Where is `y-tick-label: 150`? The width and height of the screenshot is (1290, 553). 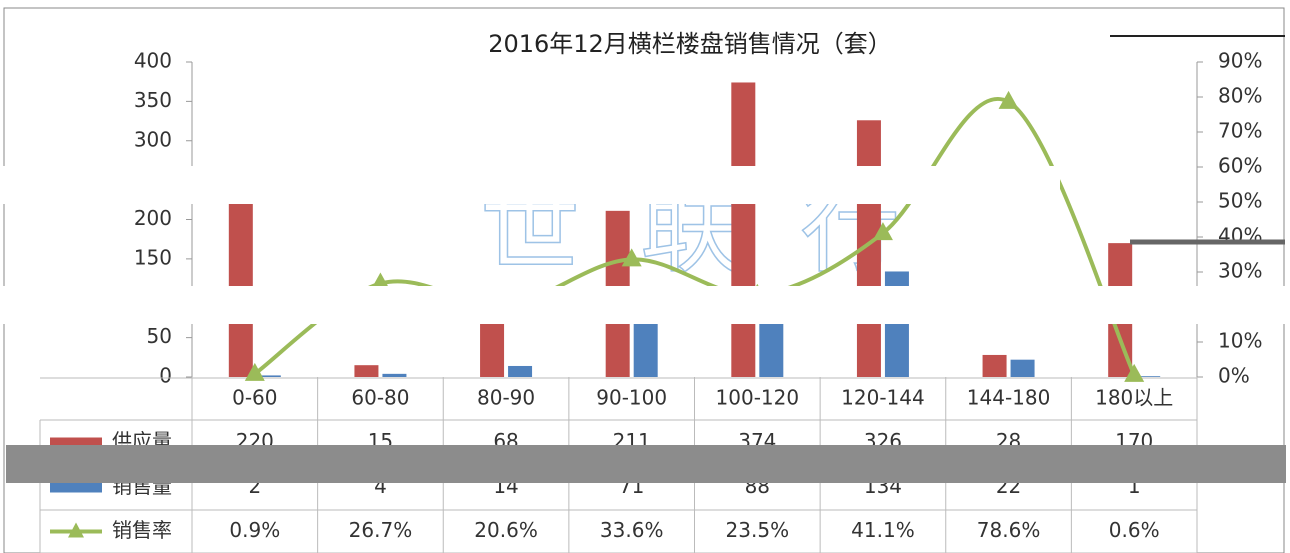
y-tick-label: 150 is located at coordinates (153, 257).